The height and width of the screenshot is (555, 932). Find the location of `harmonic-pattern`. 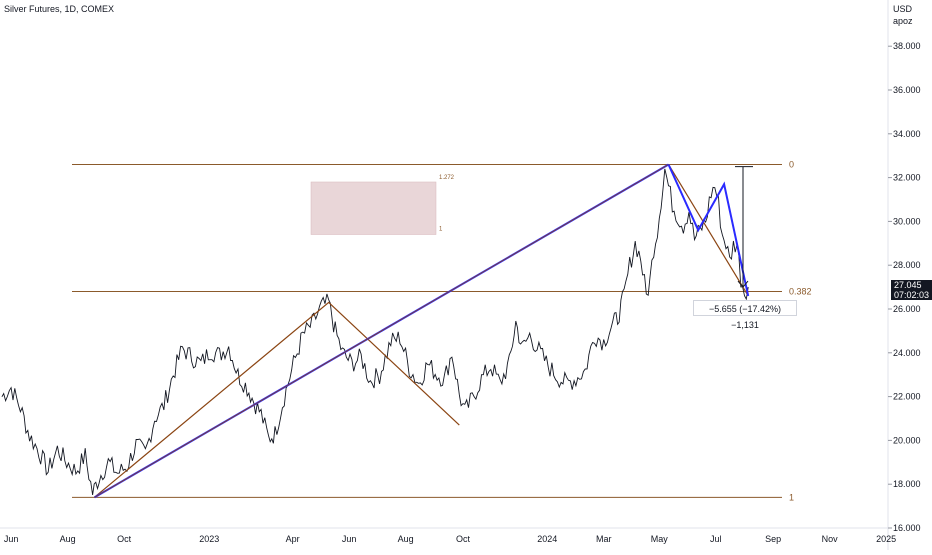

harmonic-pattern is located at coordinates (708, 230).